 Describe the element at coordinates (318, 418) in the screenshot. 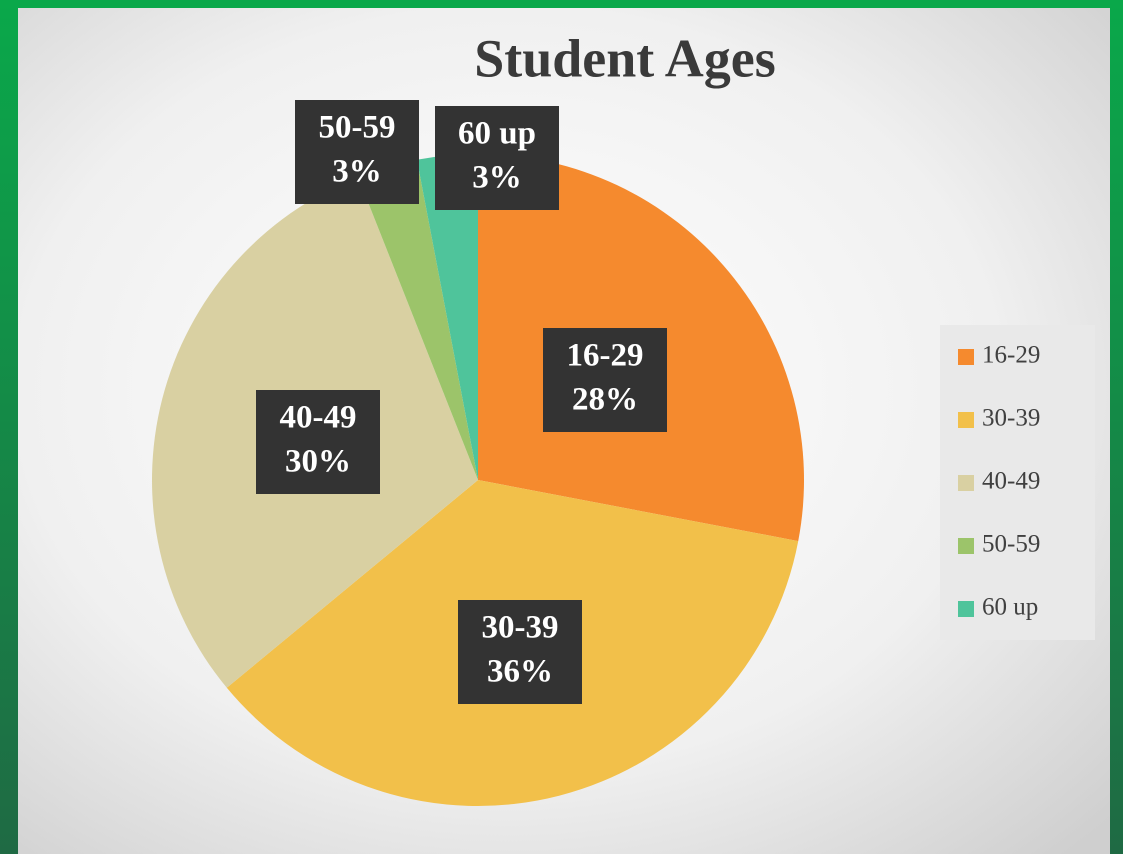

I see `data-label-category: 40-49` at that location.